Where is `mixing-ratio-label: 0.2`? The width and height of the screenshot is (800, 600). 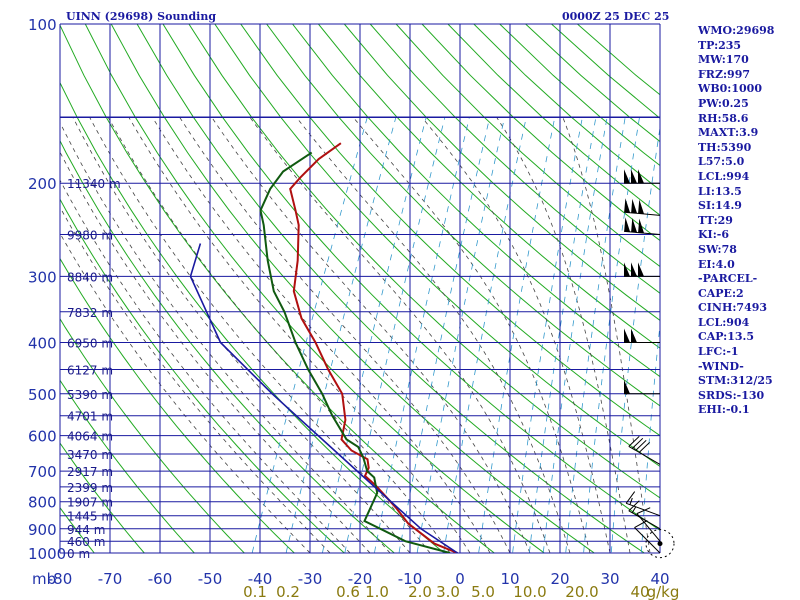
mixing-ratio-label: 0.2 is located at coordinates (288, 591).